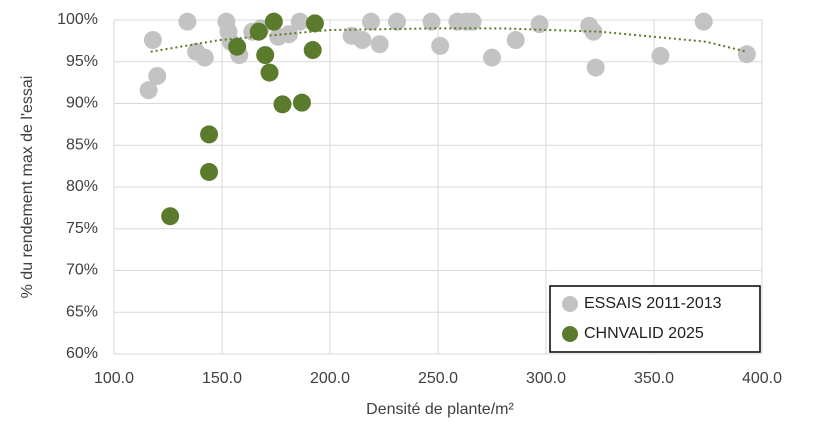 The height and width of the screenshot is (426, 820). What do you see at coordinates (440, 409) in the screenshot?
I see `x-axis-title: Densité de plante/m²` at bounding box center [440, 409].